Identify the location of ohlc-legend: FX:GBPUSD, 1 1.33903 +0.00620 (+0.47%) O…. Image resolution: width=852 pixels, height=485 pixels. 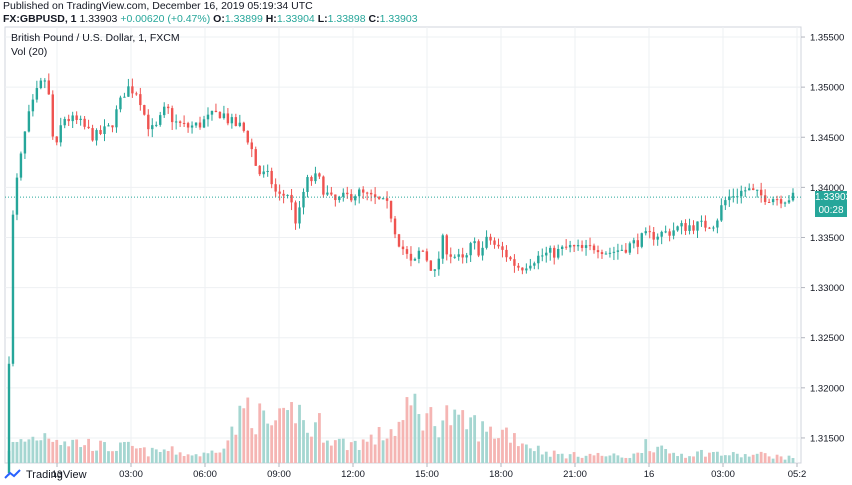
(210, 19).